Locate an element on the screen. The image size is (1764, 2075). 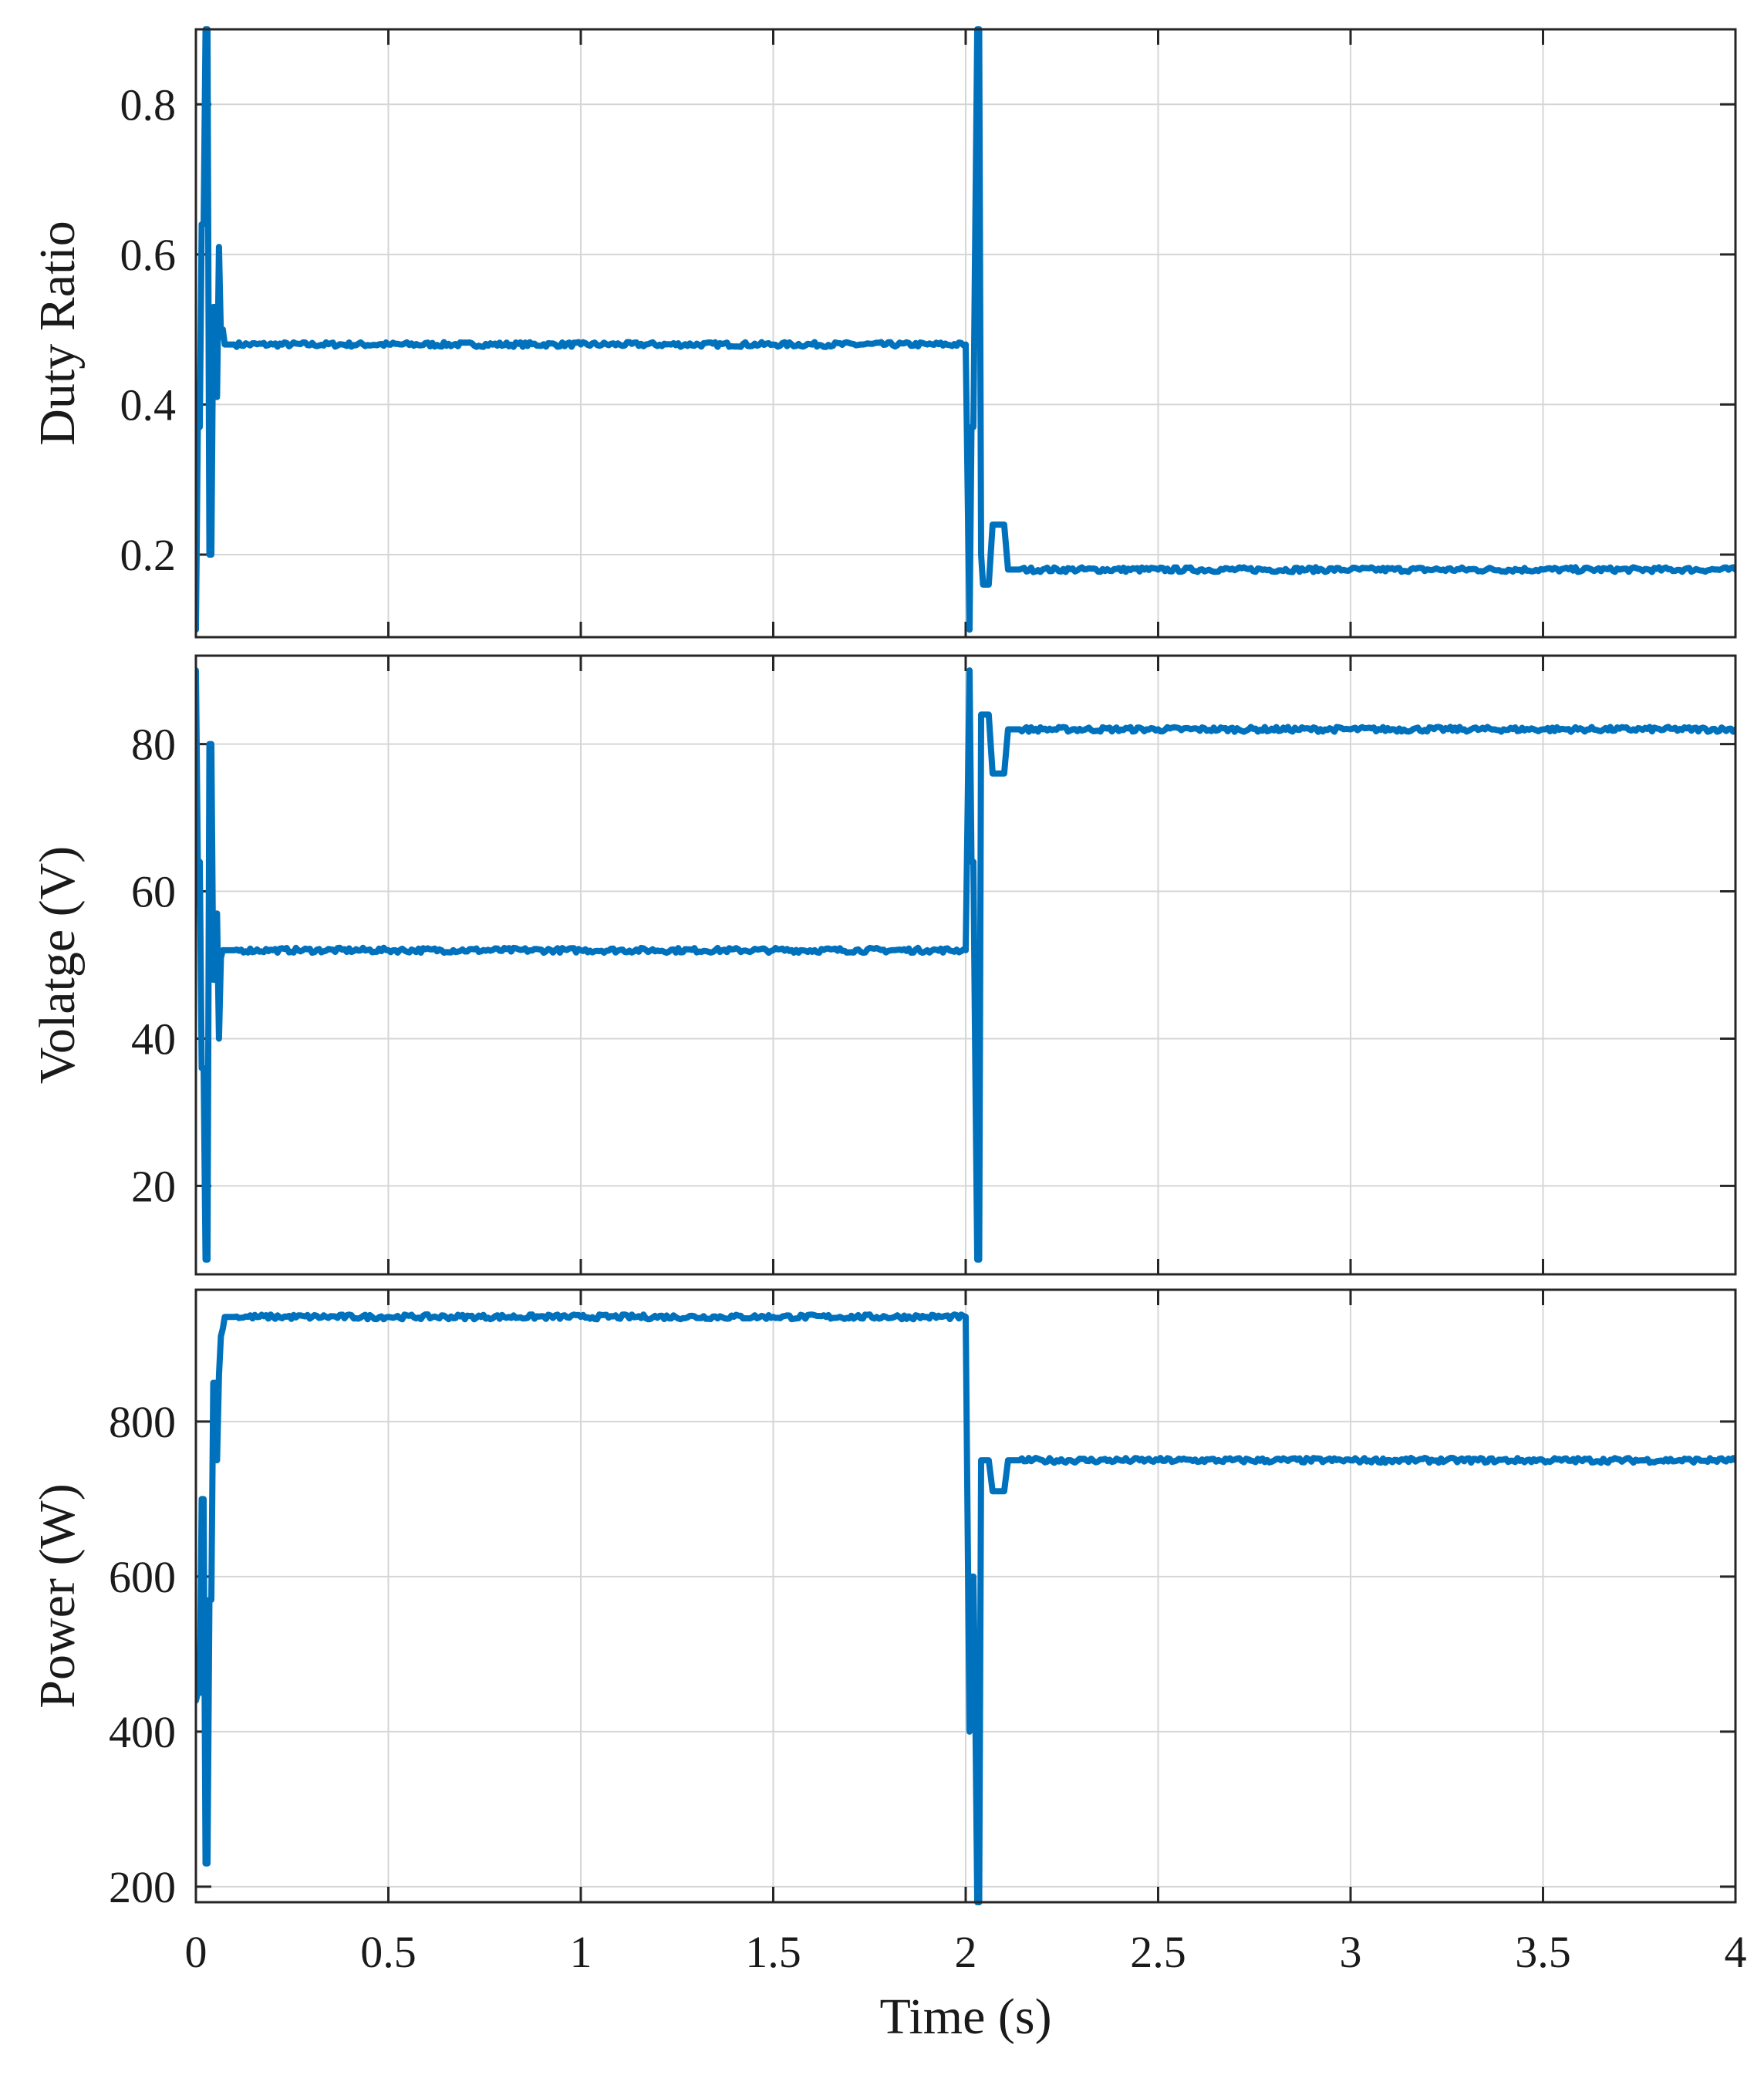
y-tick-label: 0.4 is located at coordinates (149, 405).